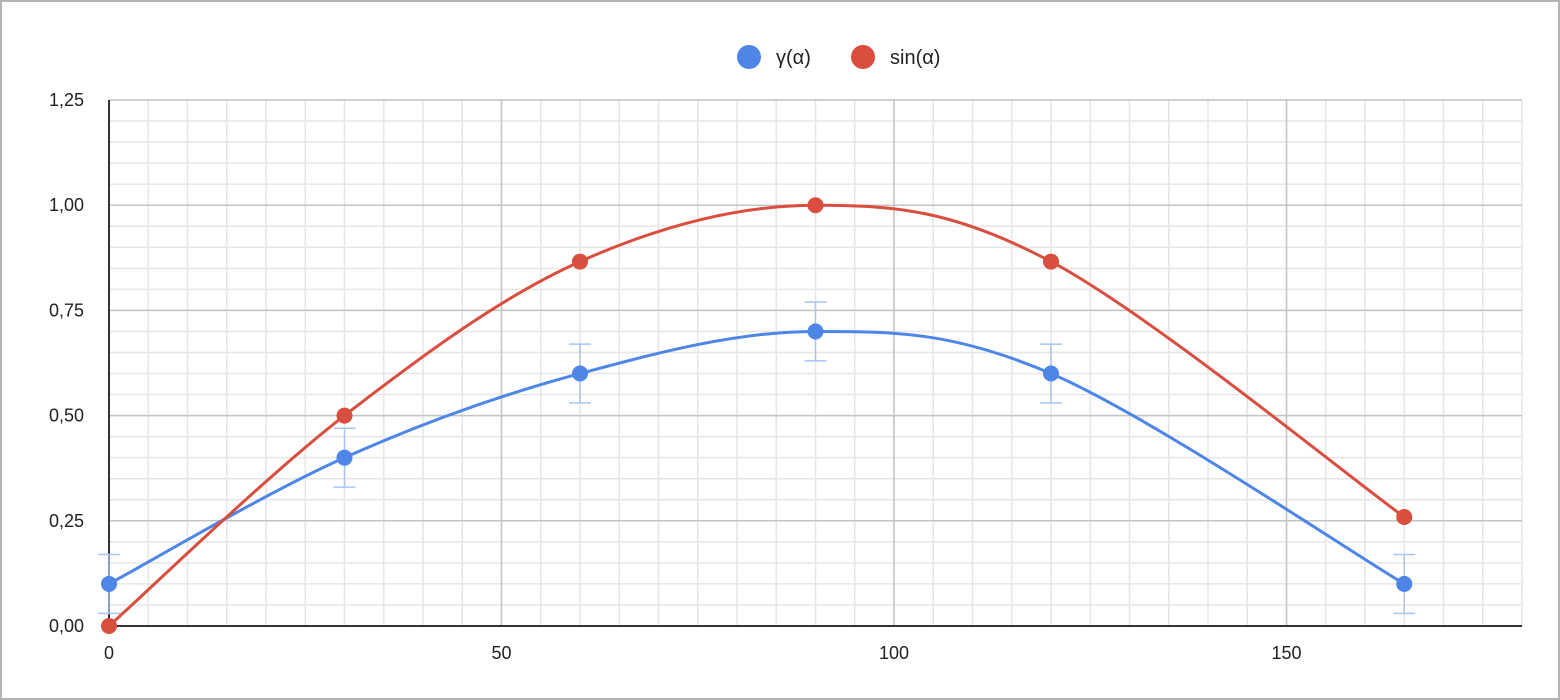  Describe the element at coordinates (66, 205) in the screenshot. I see `y-tick-label: 1,00` at that location.